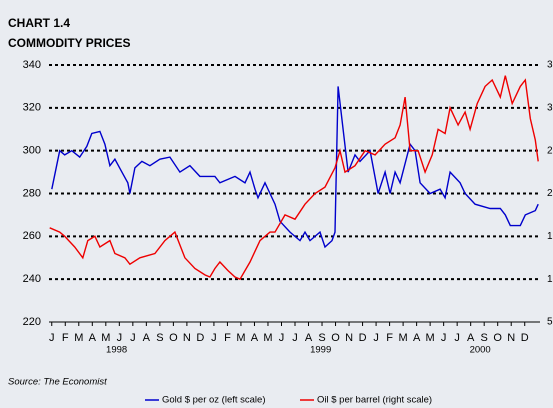  What do you see at coordinates (32, 151) in the screenshot?
I see `y-tick-label: 300` at bounding box center [32, 151].